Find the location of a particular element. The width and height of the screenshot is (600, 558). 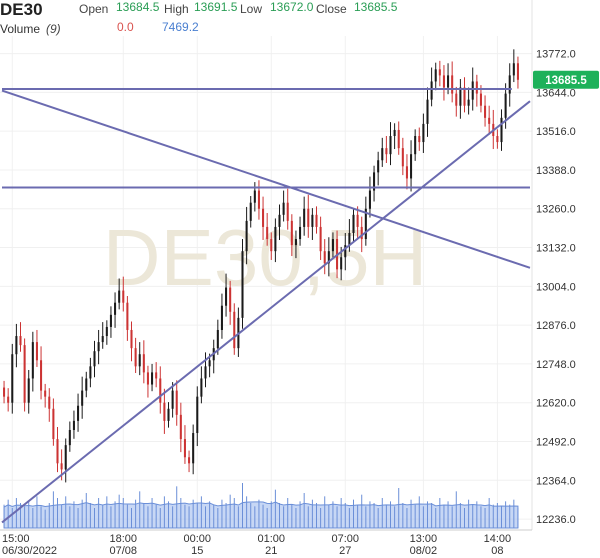

open-value: 13684.5 is located at coordinates (138, 7).